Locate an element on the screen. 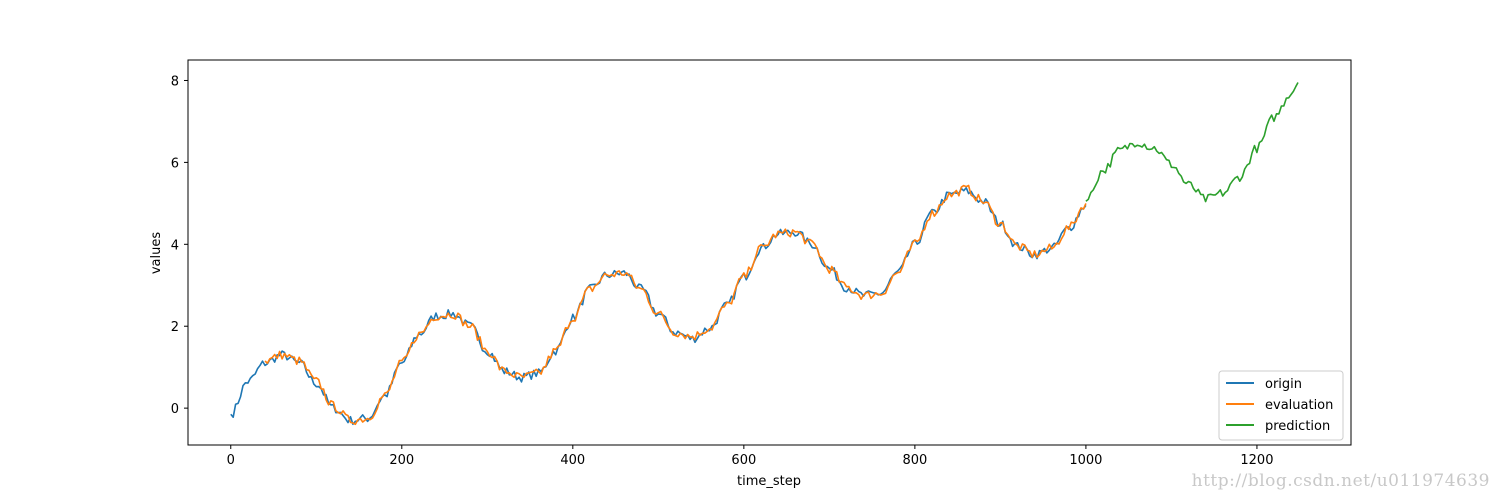 The height and width of the screenshot is (500, 1500). x-axis: 0 200 400 600 800 1000 1200 is located at coordinates (750, 456).